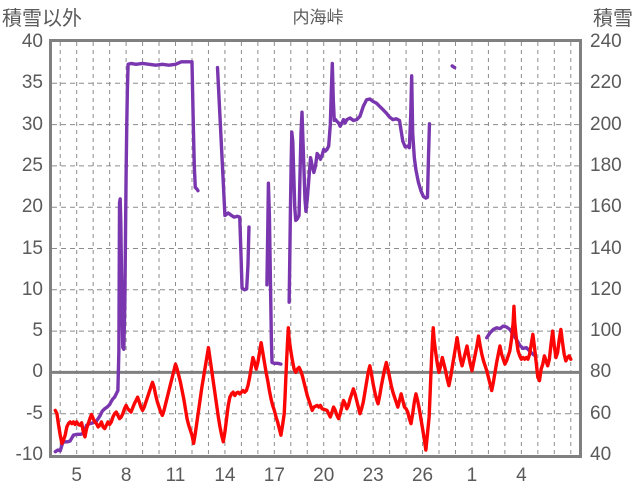 The image size is (636, 501). I want to click on y-left-tick: 25, so click(32, 165).